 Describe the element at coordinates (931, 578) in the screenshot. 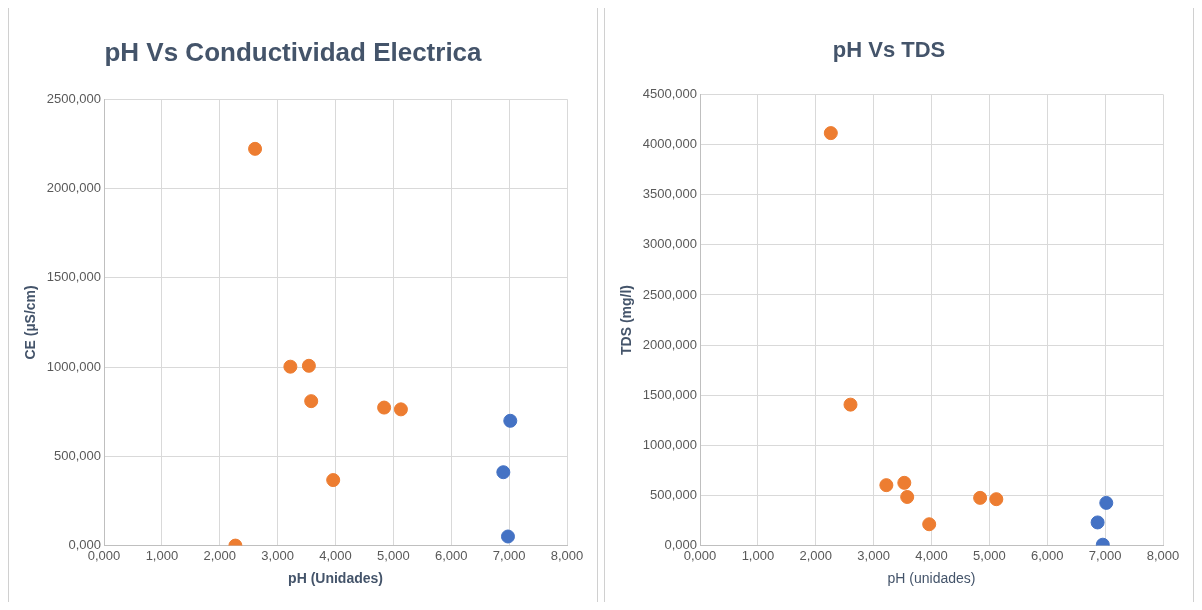

I see `x-axis-title: pH (unidades)` at that location.